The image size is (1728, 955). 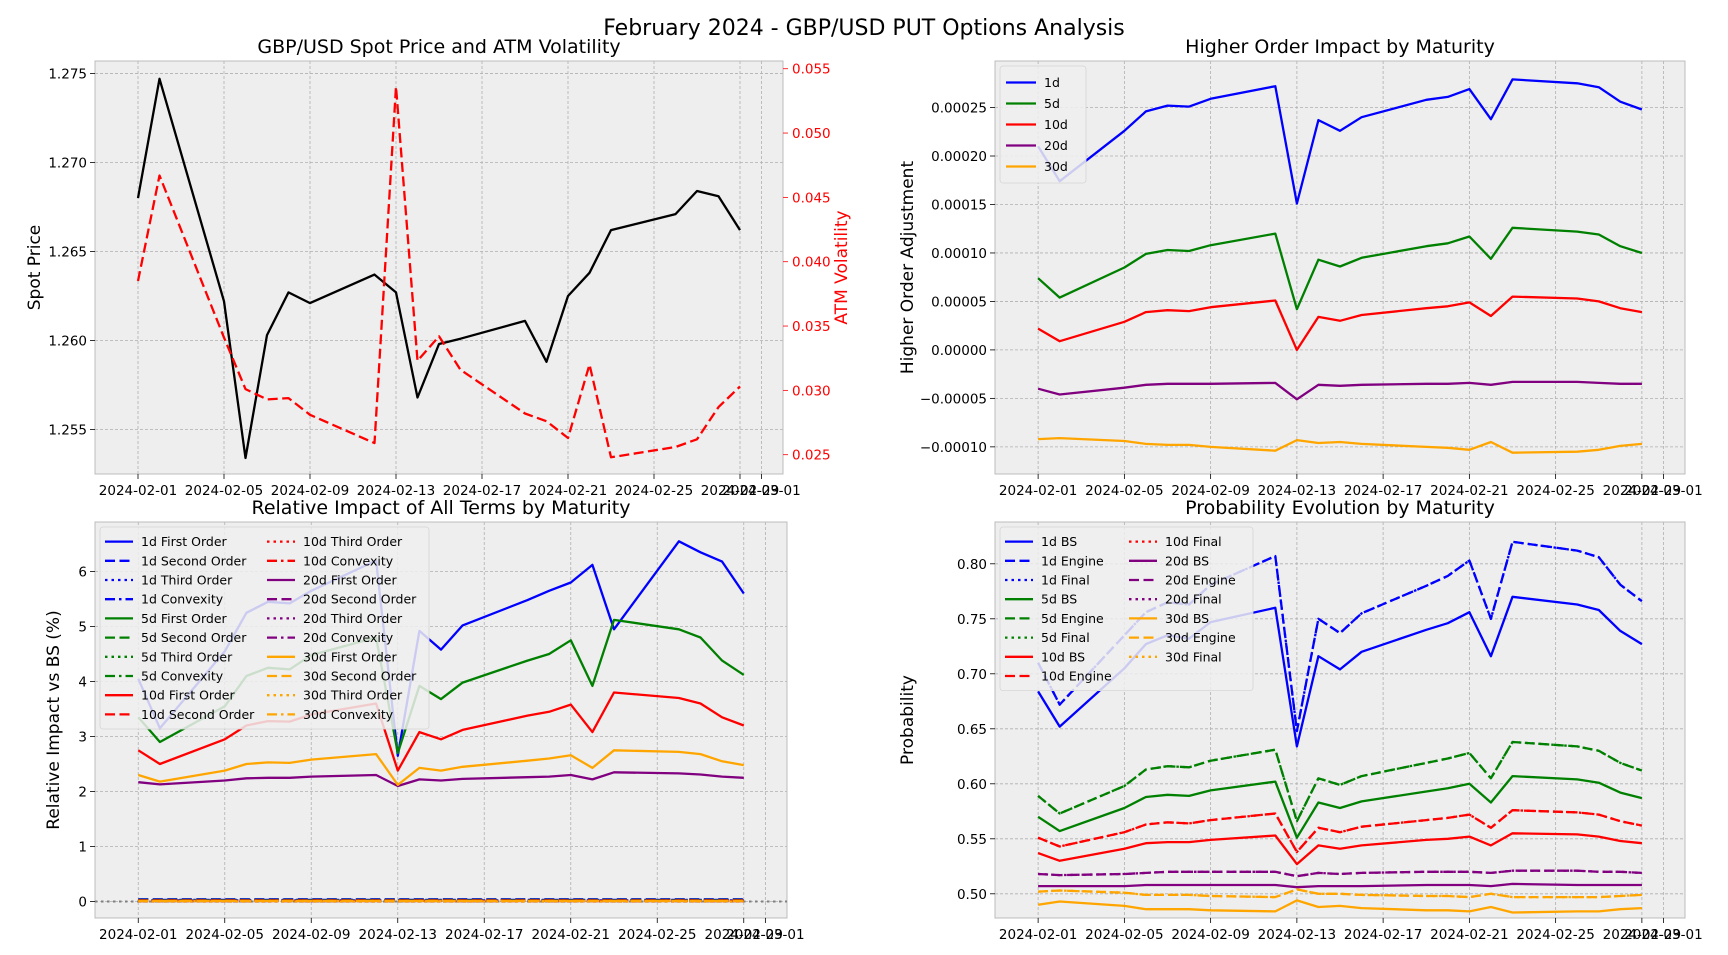 I want to click on series-line-30d-bs, so click(x=1339, y=906).